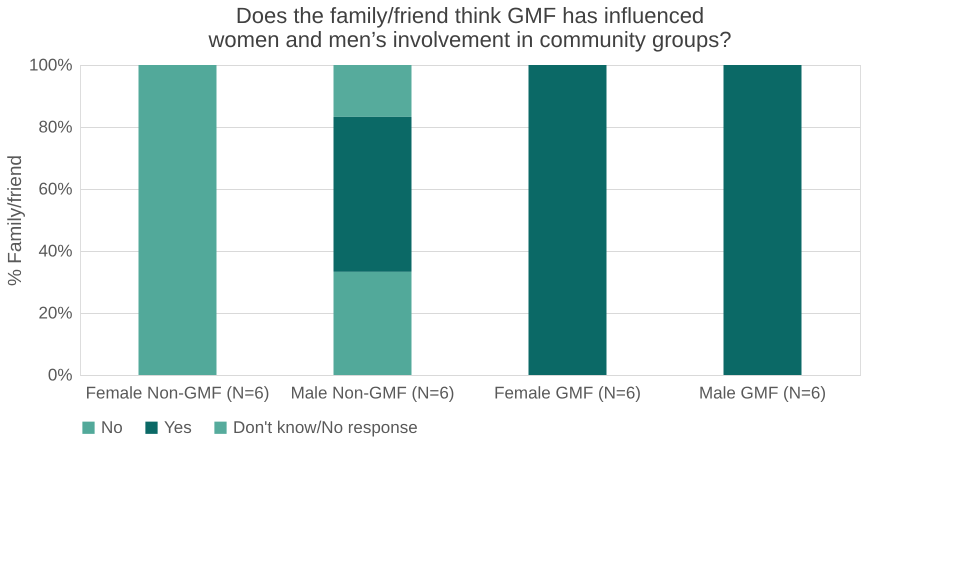  Describe the element at coordinates (178, 393) in the screenshot. I see `x-tick-label: Female Non-GMF (N=6)` at that location.